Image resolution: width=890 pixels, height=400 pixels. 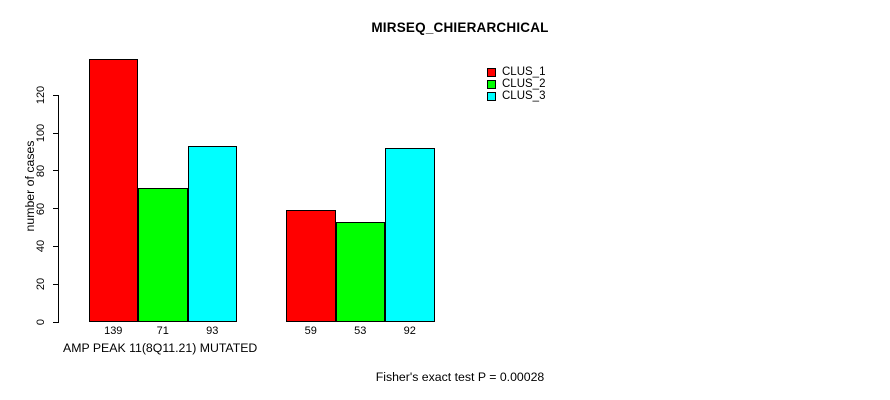 What do you see at coordinates (41, 246) in the screenshot?
I see `y-tick-label: 40` at bounding box center [41, 246].